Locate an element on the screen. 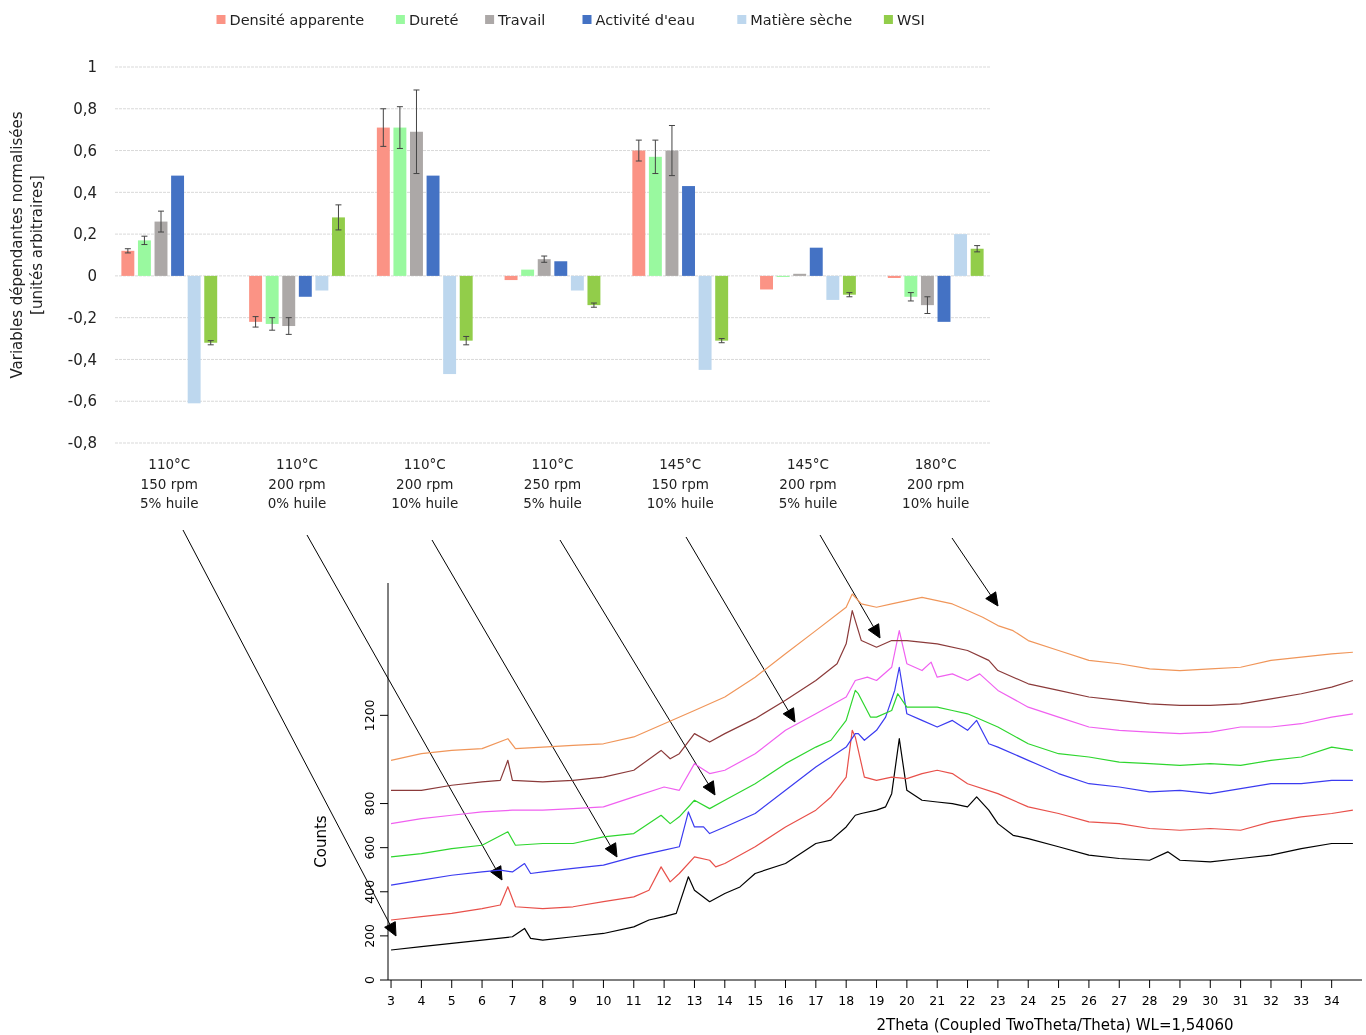 The image size is (1366, 1035). legend-label: Dureté is located at coordinates (433, 20).